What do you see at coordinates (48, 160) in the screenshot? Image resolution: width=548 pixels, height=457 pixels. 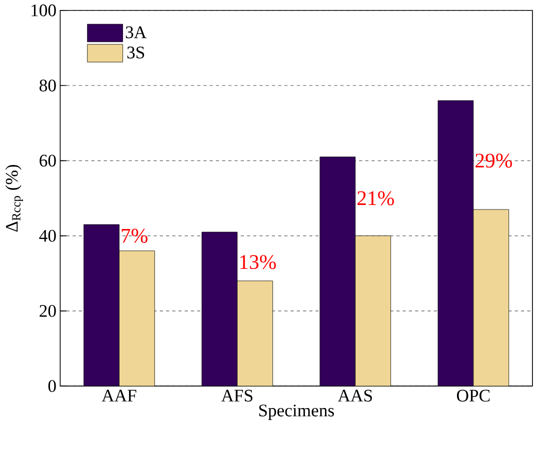 I see `y-tick-label: 60` at bounding box center [48, 160].